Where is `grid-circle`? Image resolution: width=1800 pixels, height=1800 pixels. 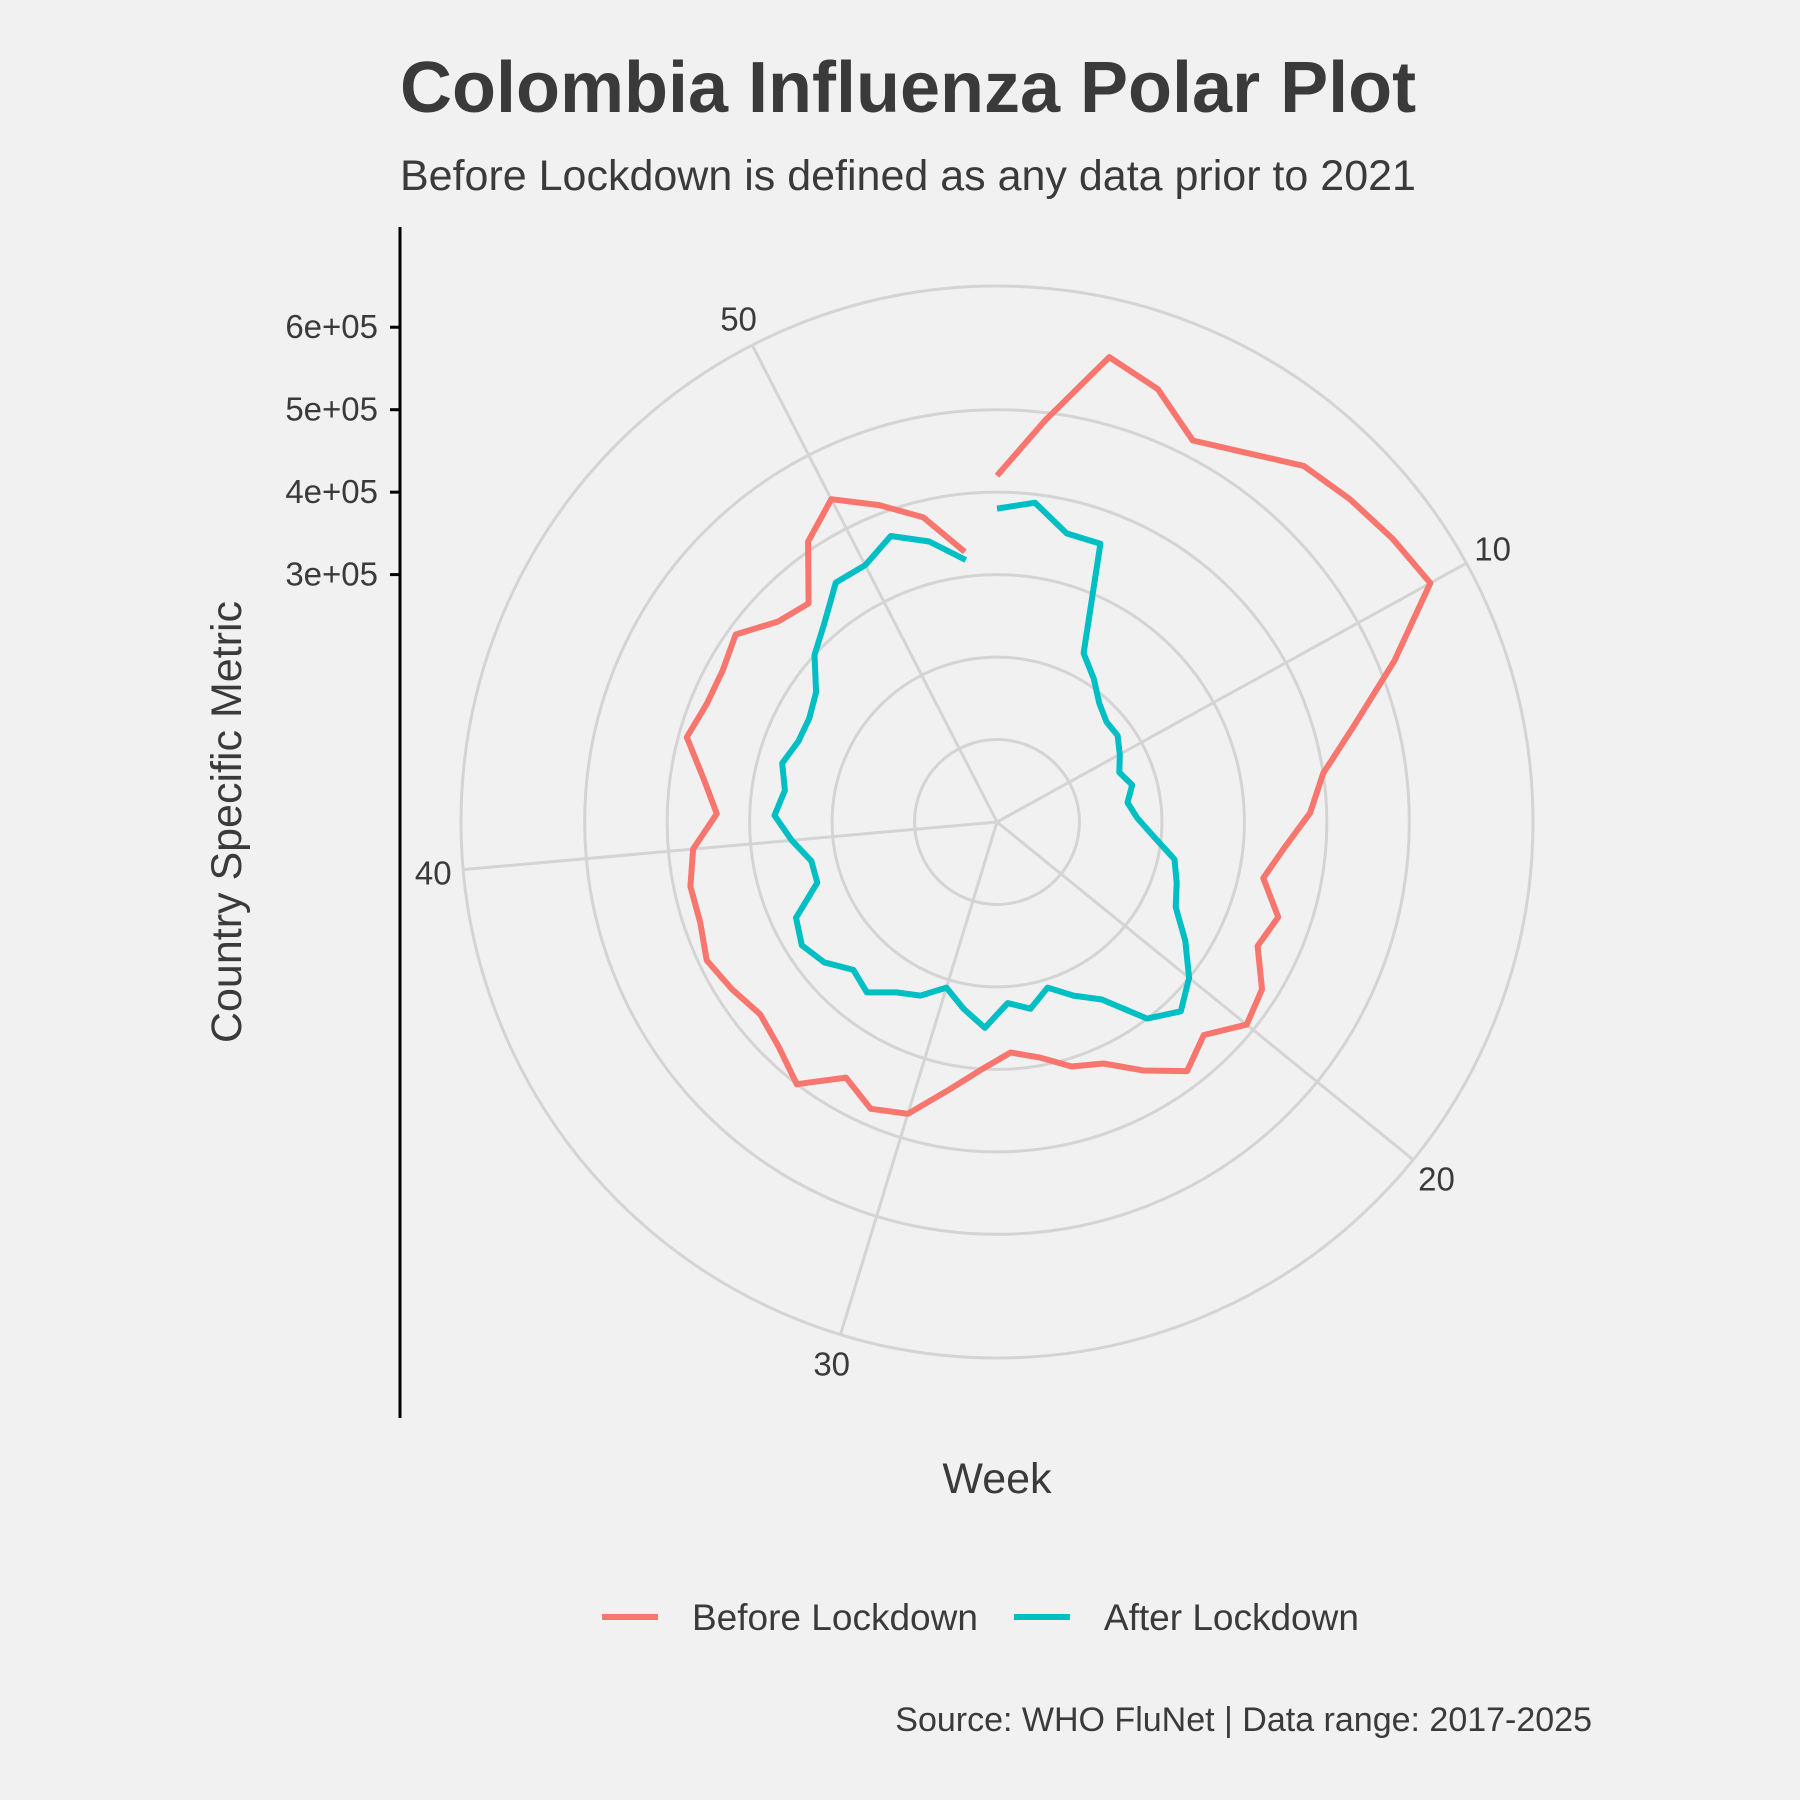
grid-circle is located at coordinates (997, 822).